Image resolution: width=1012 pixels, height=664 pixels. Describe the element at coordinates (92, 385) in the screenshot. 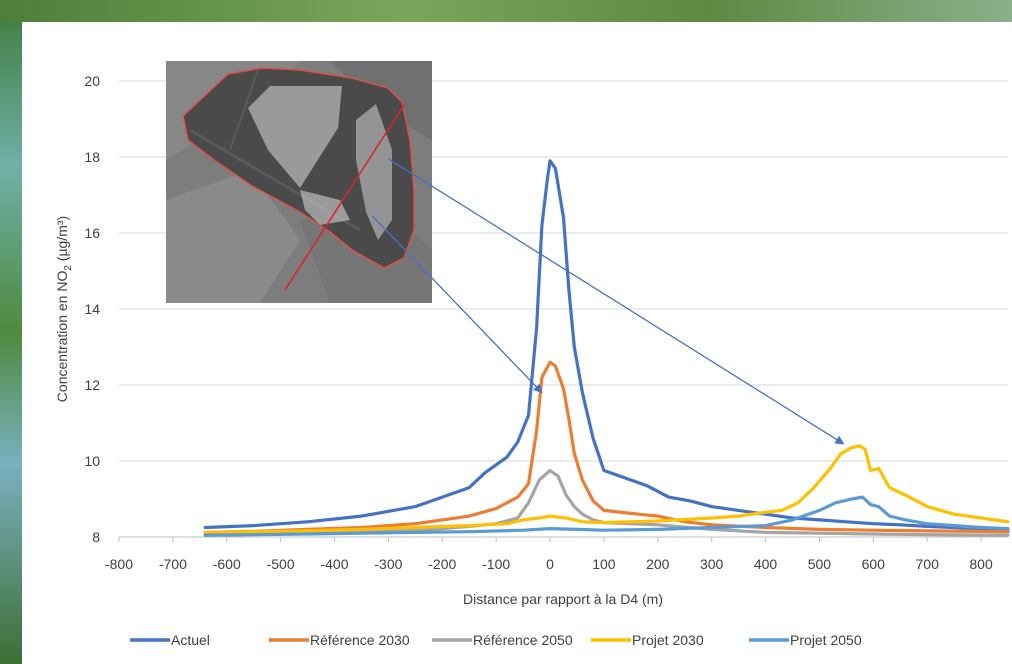

I see `y-tick-label: 12` at that location.